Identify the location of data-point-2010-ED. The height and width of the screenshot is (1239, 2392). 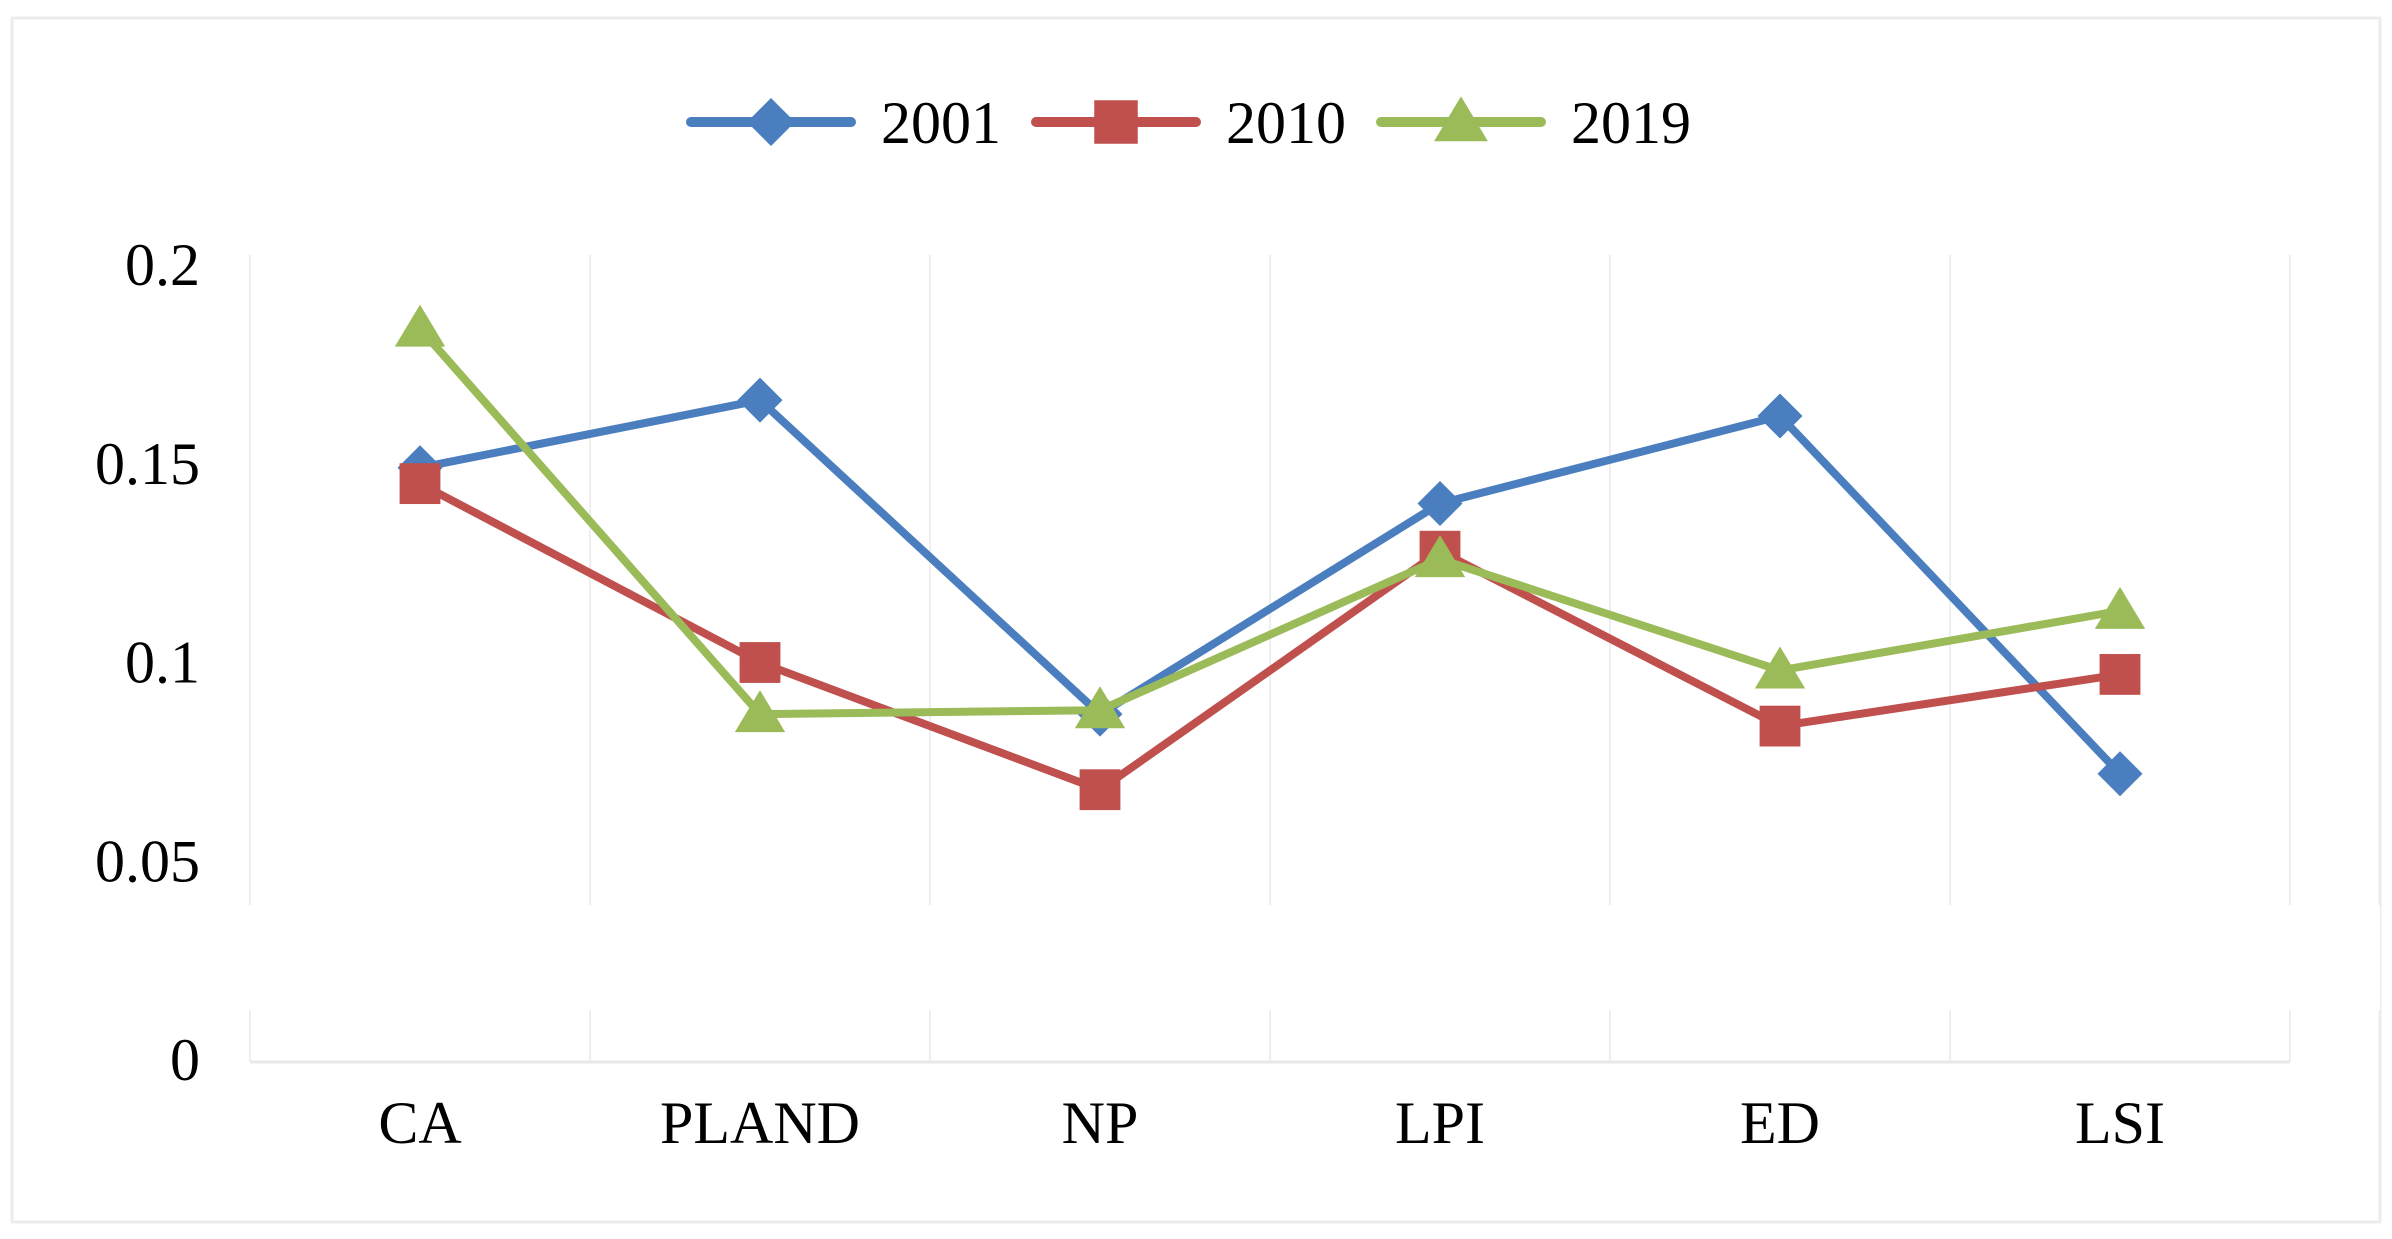
(1780, 726).